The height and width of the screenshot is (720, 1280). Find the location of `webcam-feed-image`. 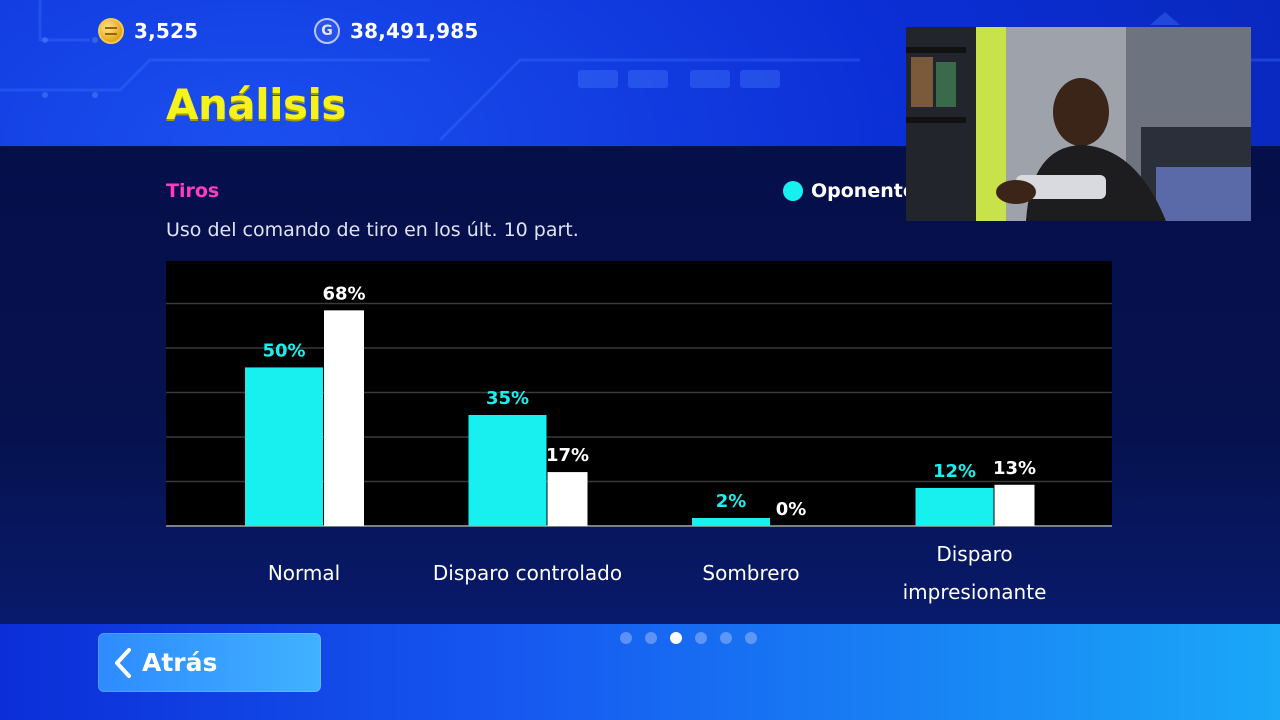

webcam-feed-image is located at coordinates (1078, 124).